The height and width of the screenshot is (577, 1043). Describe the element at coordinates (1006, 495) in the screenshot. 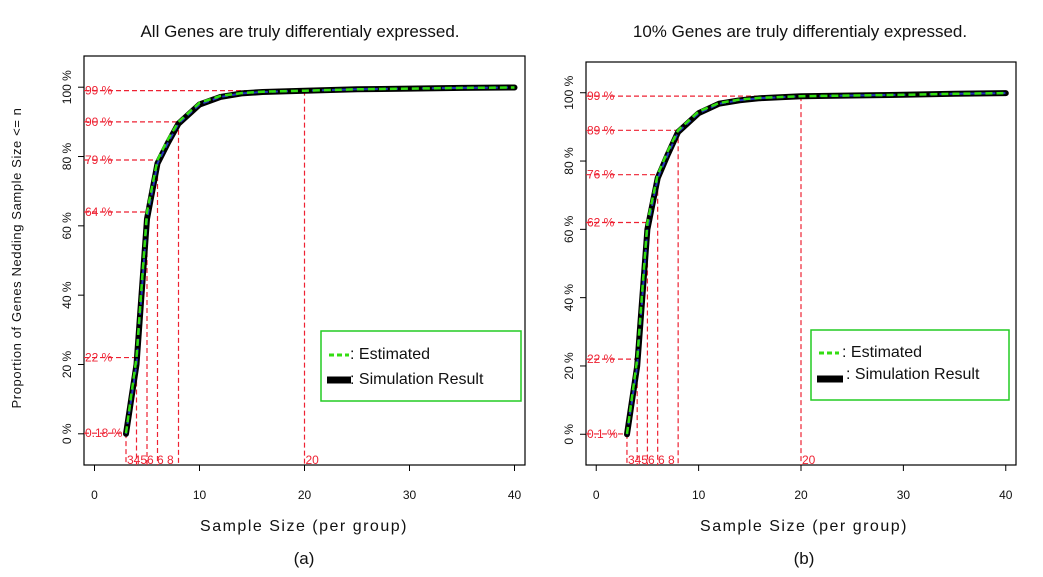

I see `panel-b-x-tick-label: 40` at that location.